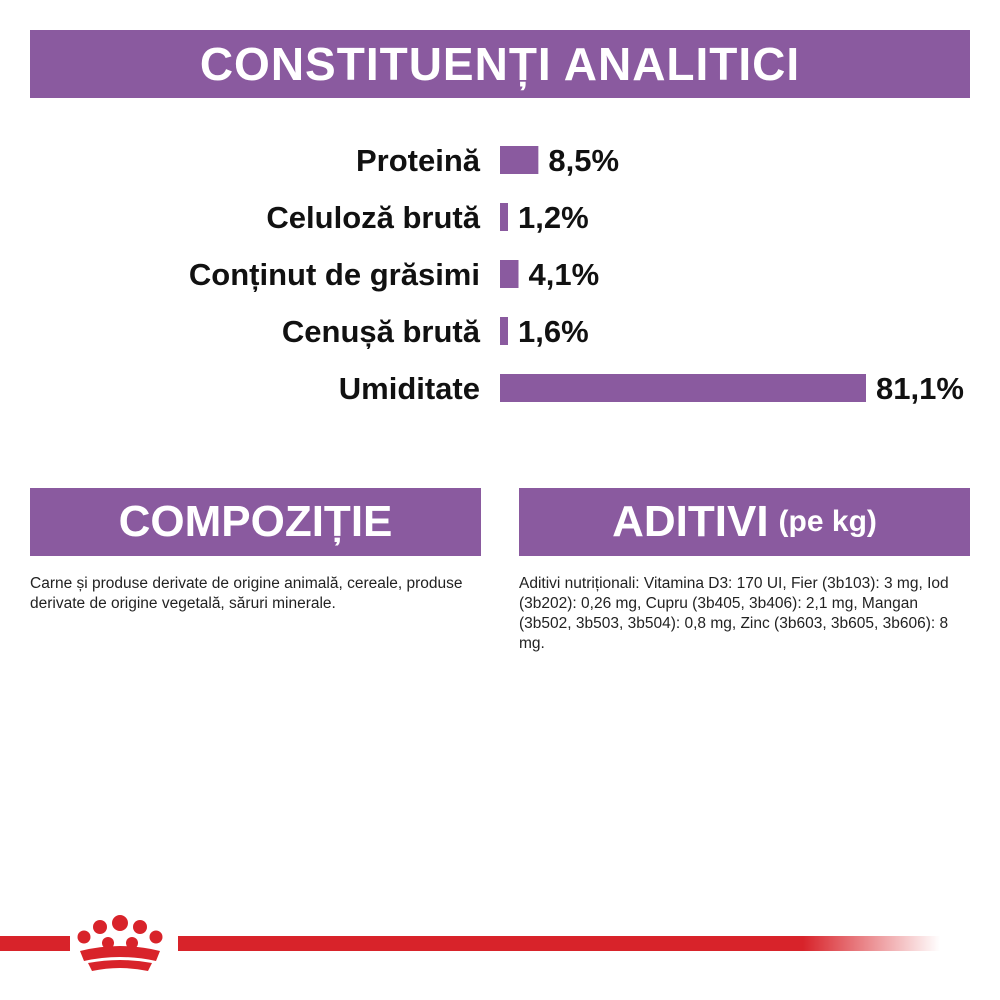 The width and height of the screenshot is (1000, 1000). Describe the element at coordinates (564, 274) in the screenshot. I see `value-label: 4,1%` at that location.